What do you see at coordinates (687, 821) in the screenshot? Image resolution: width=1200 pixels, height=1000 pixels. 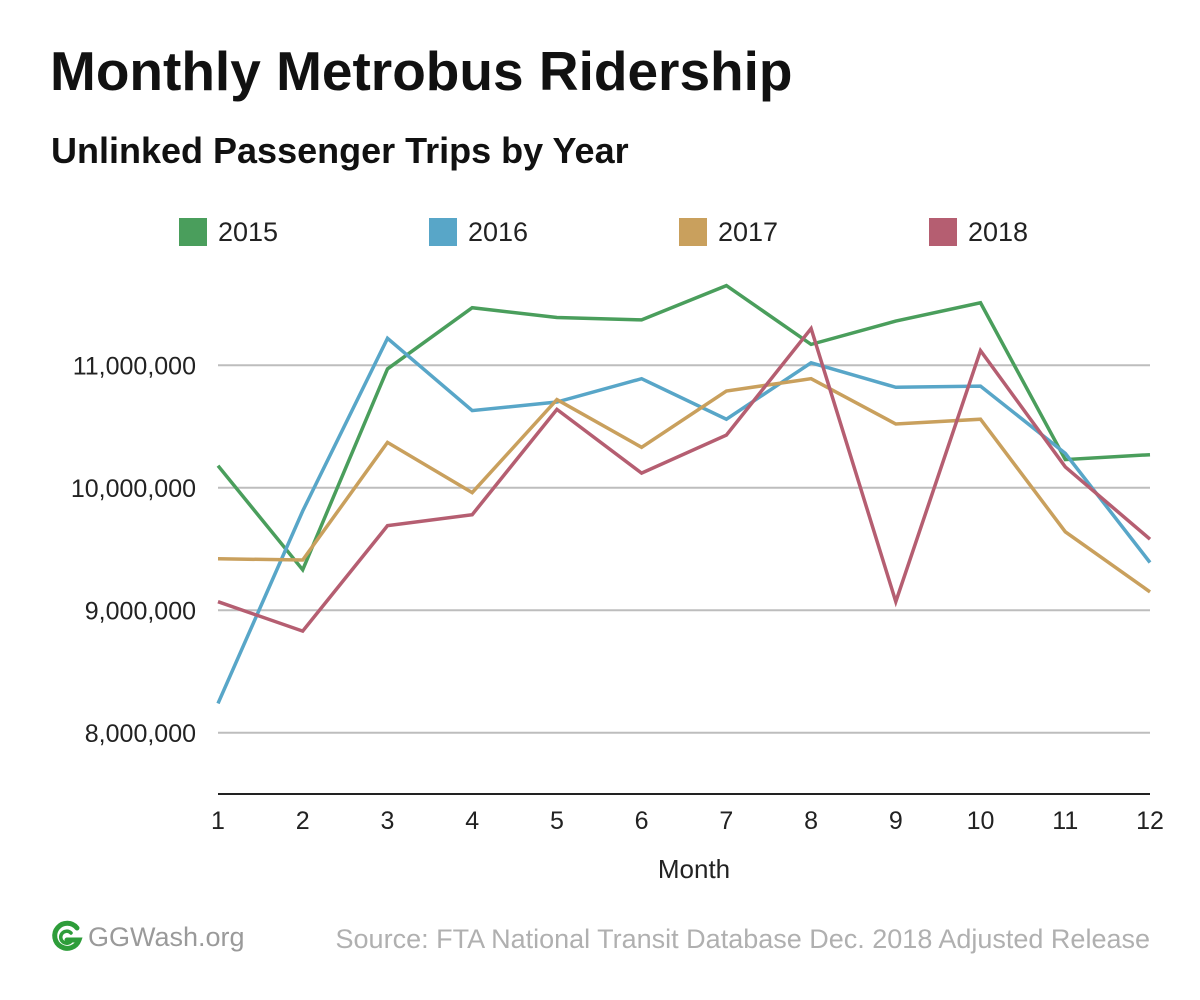 I see `x-axis-ticks: 1 2 3 4 5 6 7 8 9 10 11 12` at bounding box center [687, 821].